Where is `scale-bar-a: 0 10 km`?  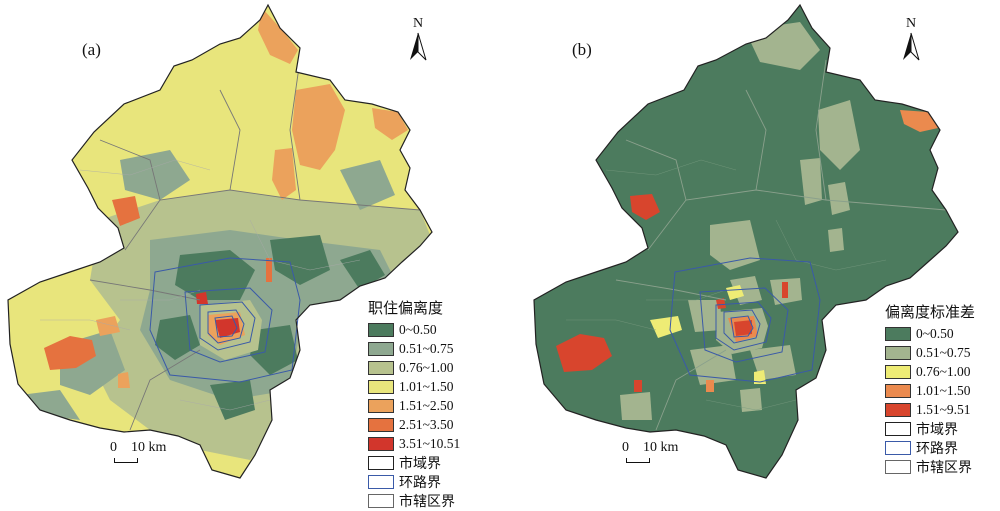
scale-bar-a: 0 10 km is located at coordinates (150, 455).